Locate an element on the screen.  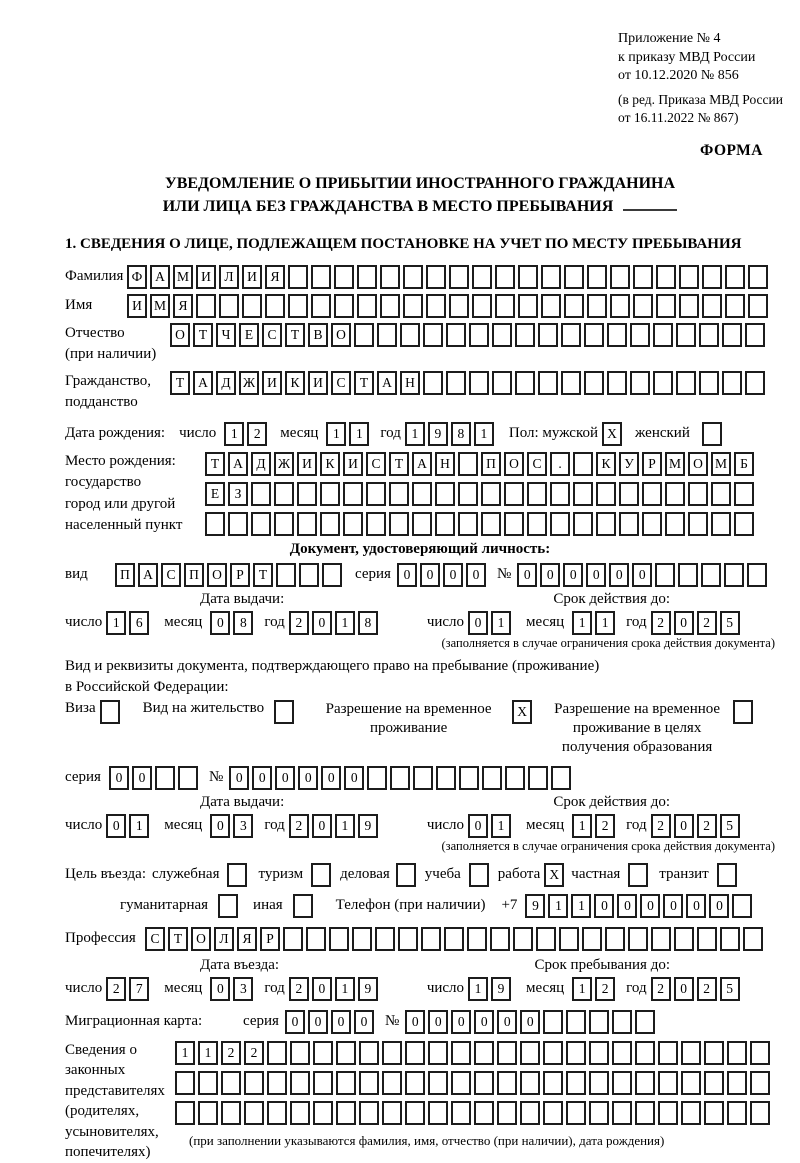
form-cell: З is located at coordinates (238, 493).